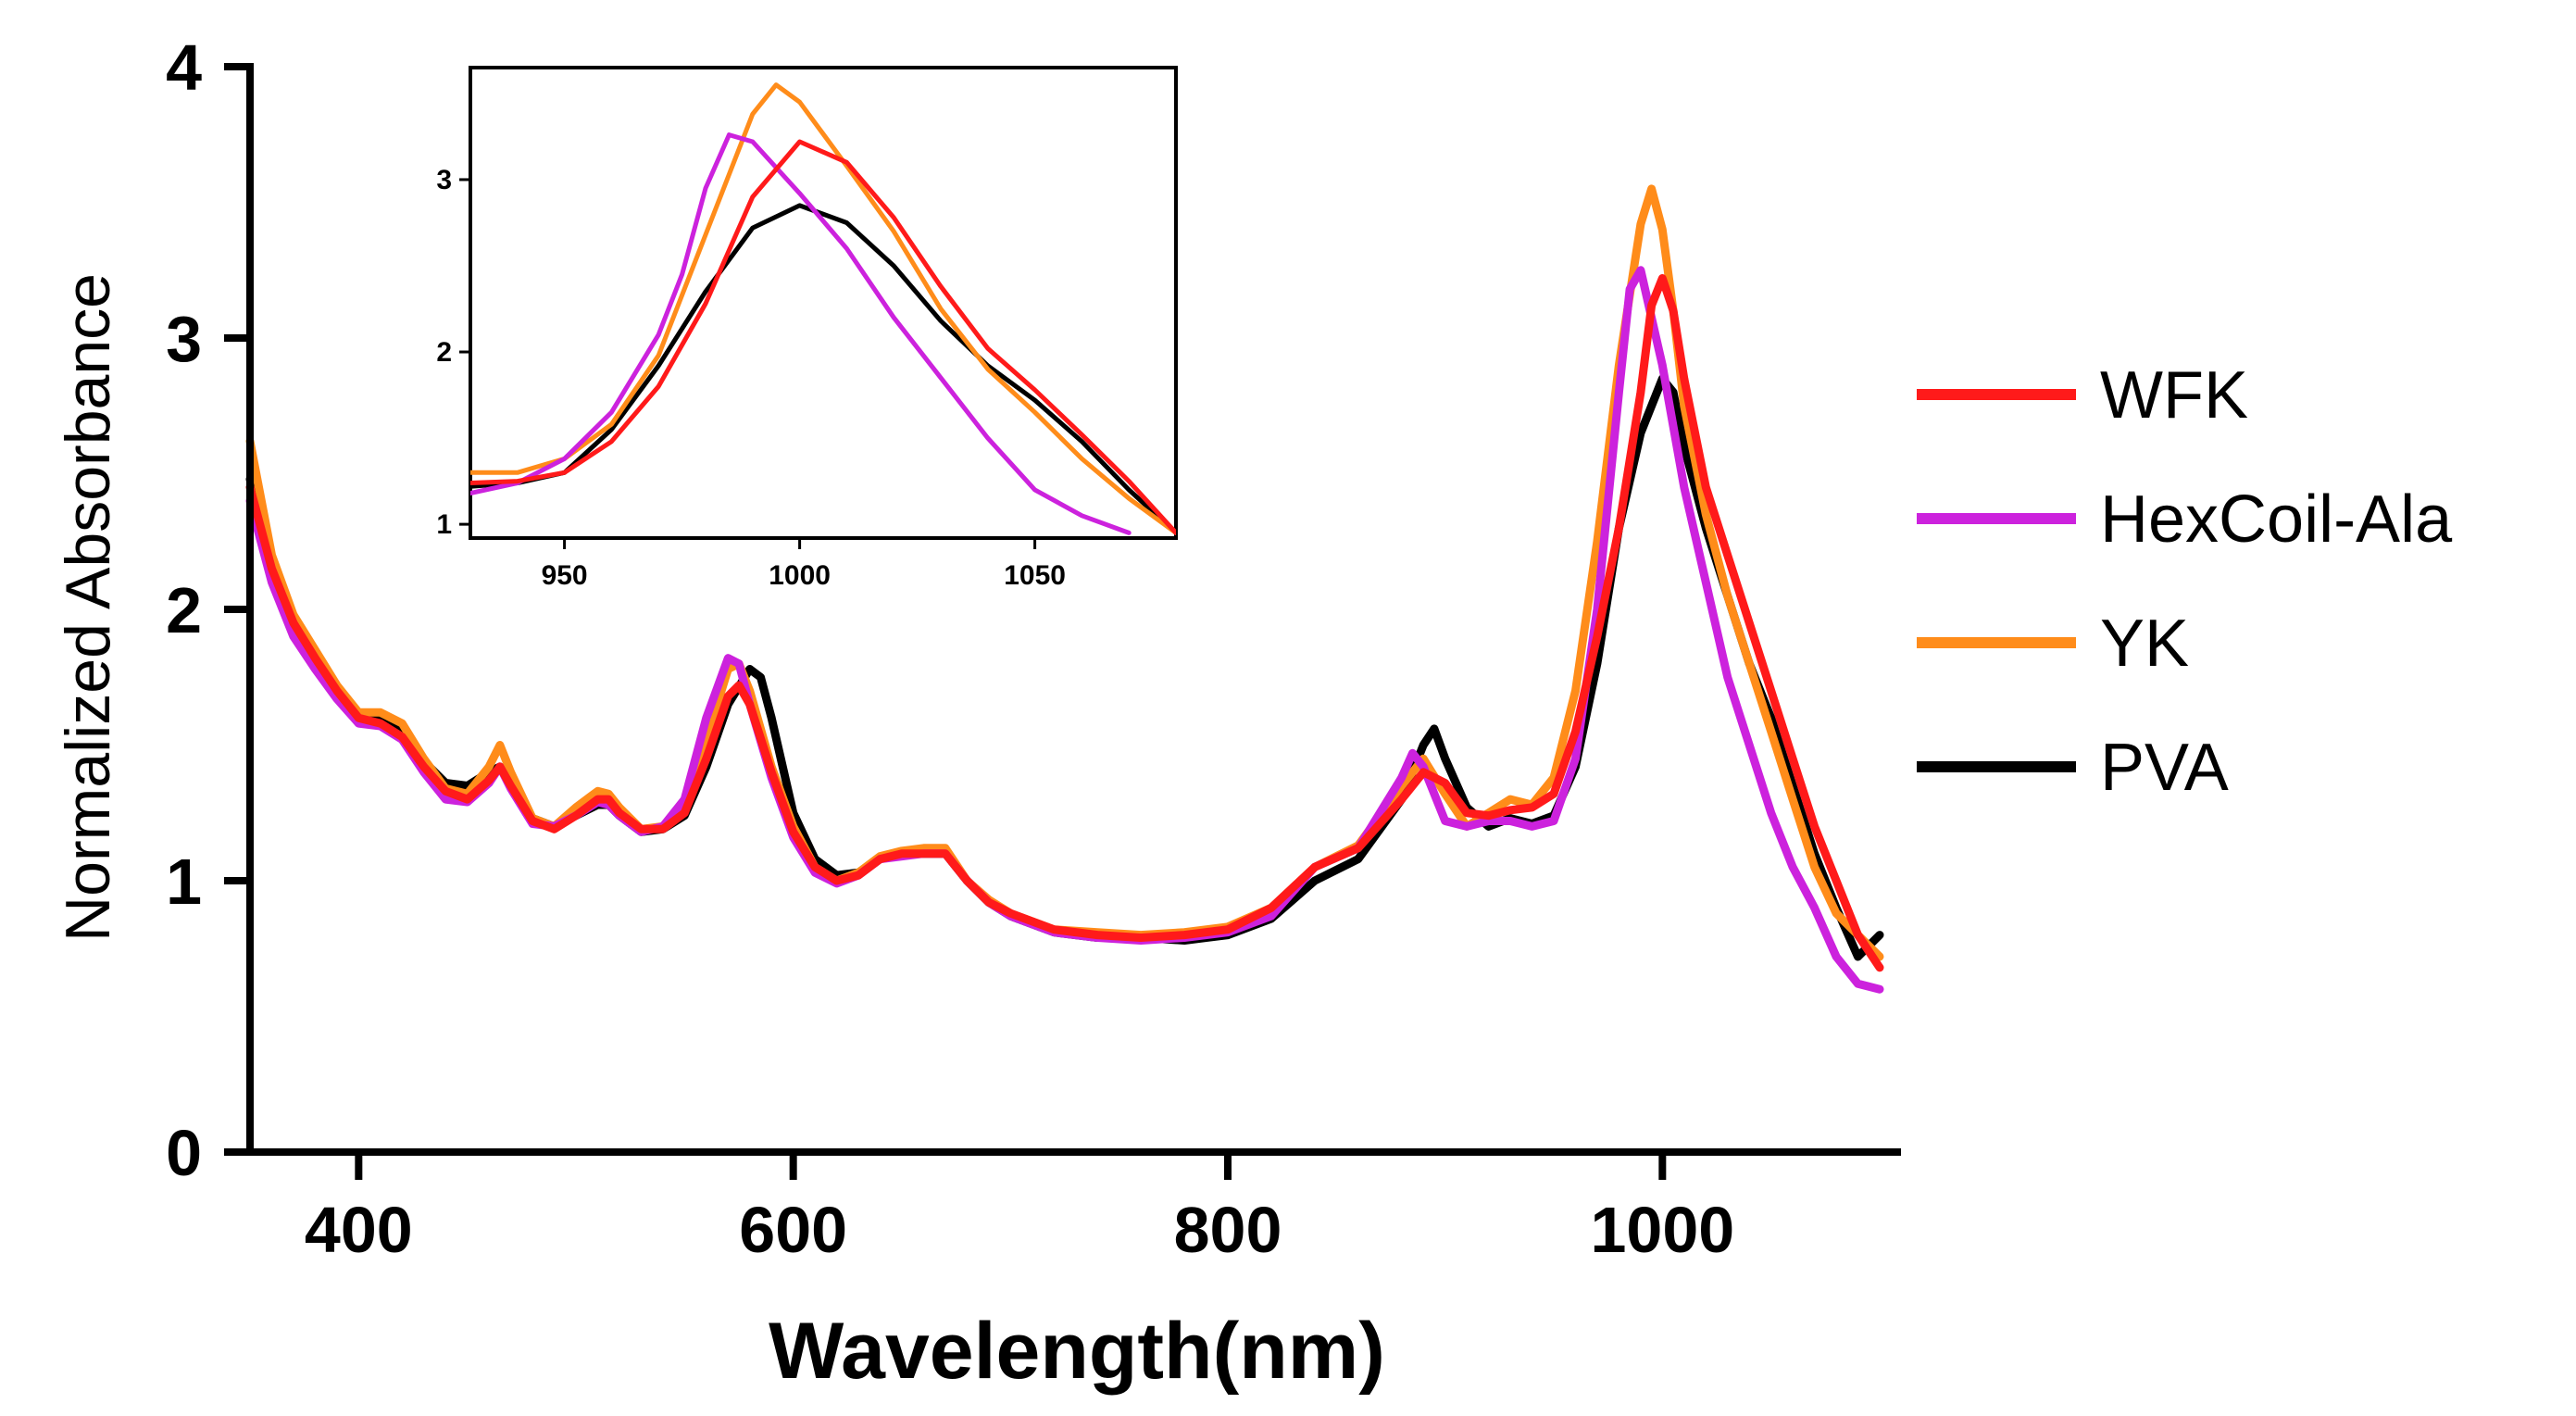  What do you see at coordinates (800, 575) in the screenshot?
I see `inset-x-tick-label-1000: 1000` at bounding box center [800, 575].